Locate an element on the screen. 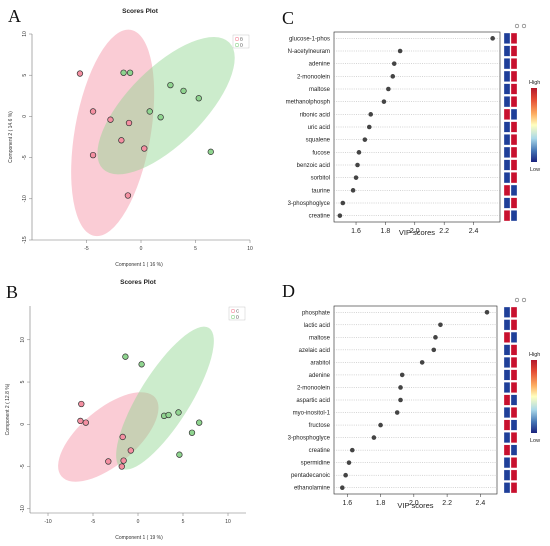 This screenshot has width=550, height=546. metabolite-label: creatine is located at coordinates (320, 451).